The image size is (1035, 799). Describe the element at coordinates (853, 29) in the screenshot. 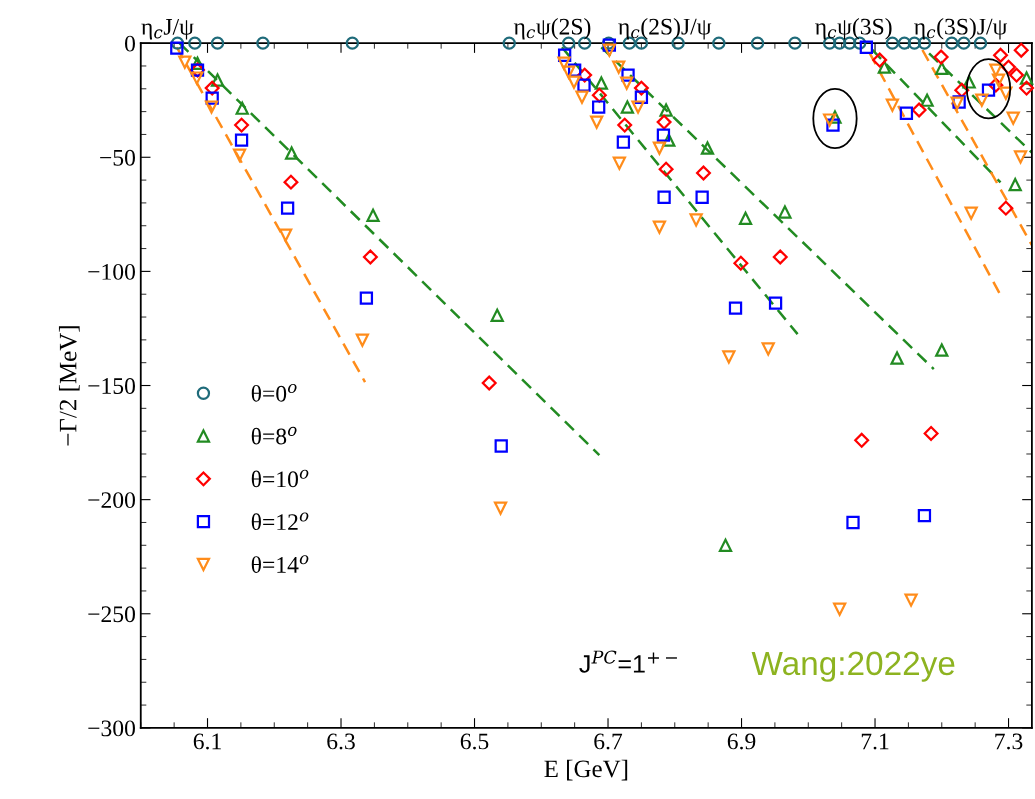

I see `text: η$_{c}$ψ(3S)` at that location.